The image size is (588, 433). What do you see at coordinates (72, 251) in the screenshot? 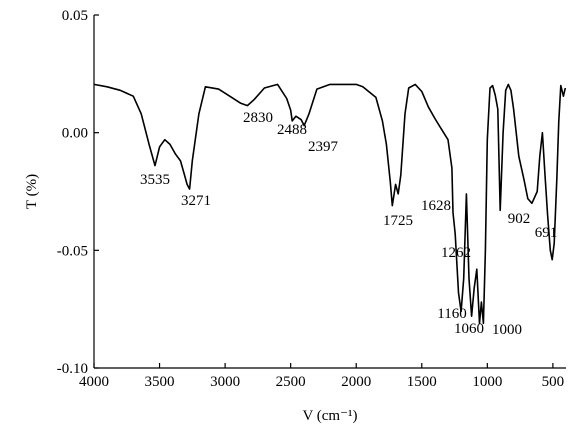
I see `y-tick-label: -0.05` at bounding box center [72, 251].